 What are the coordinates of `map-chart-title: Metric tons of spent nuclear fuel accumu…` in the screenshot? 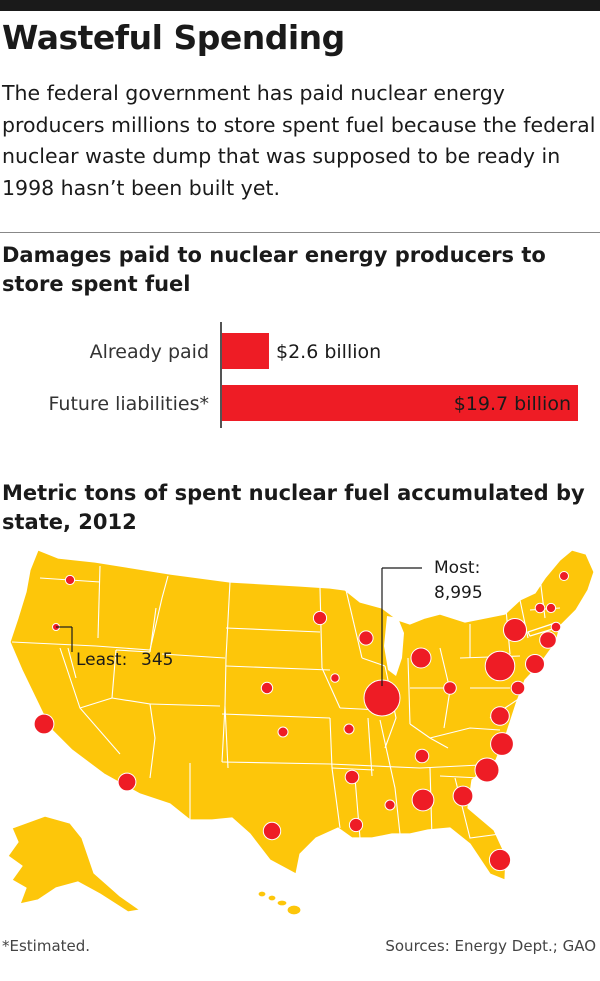 It's located at (293, 507).